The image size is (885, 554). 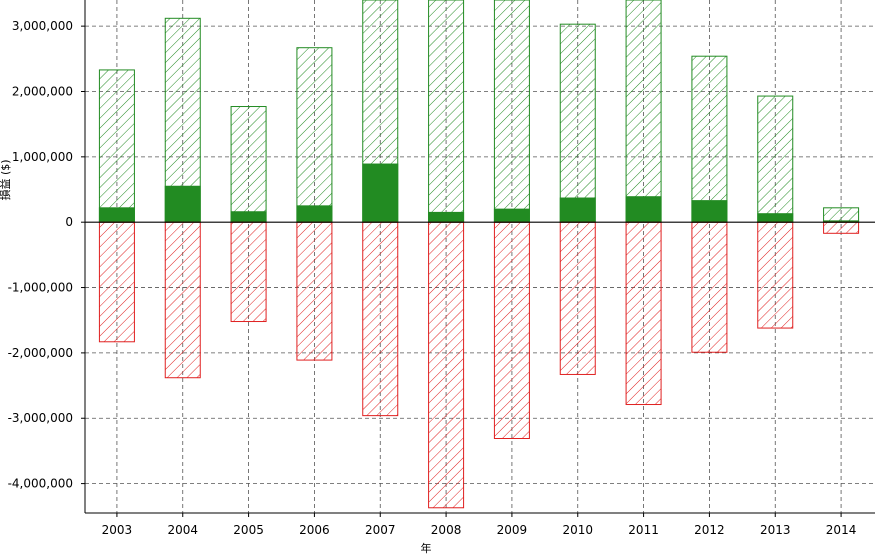 What do you see at coordinates (577, 530) in the screenshot?
I see `x-tick-label: 2010` at bounding box center [577, 530].